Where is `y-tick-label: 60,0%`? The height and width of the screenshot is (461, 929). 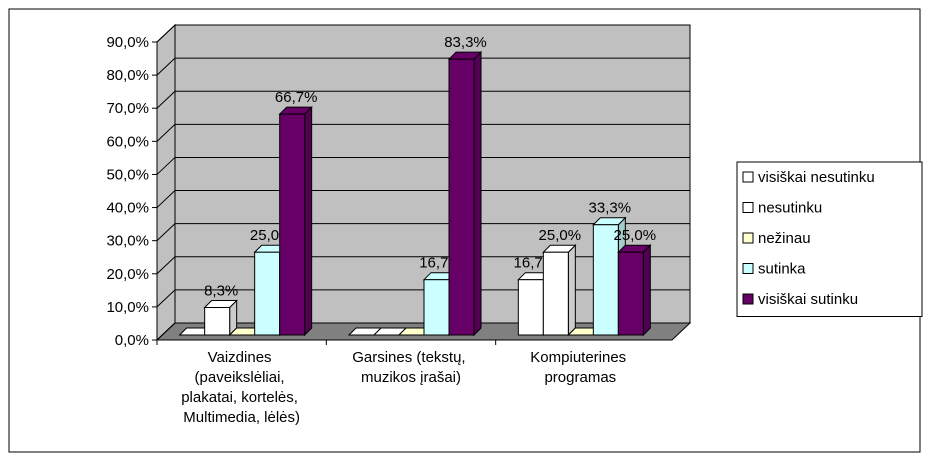
y-tick-label: 60,0% is located at coordinates (127, 141).